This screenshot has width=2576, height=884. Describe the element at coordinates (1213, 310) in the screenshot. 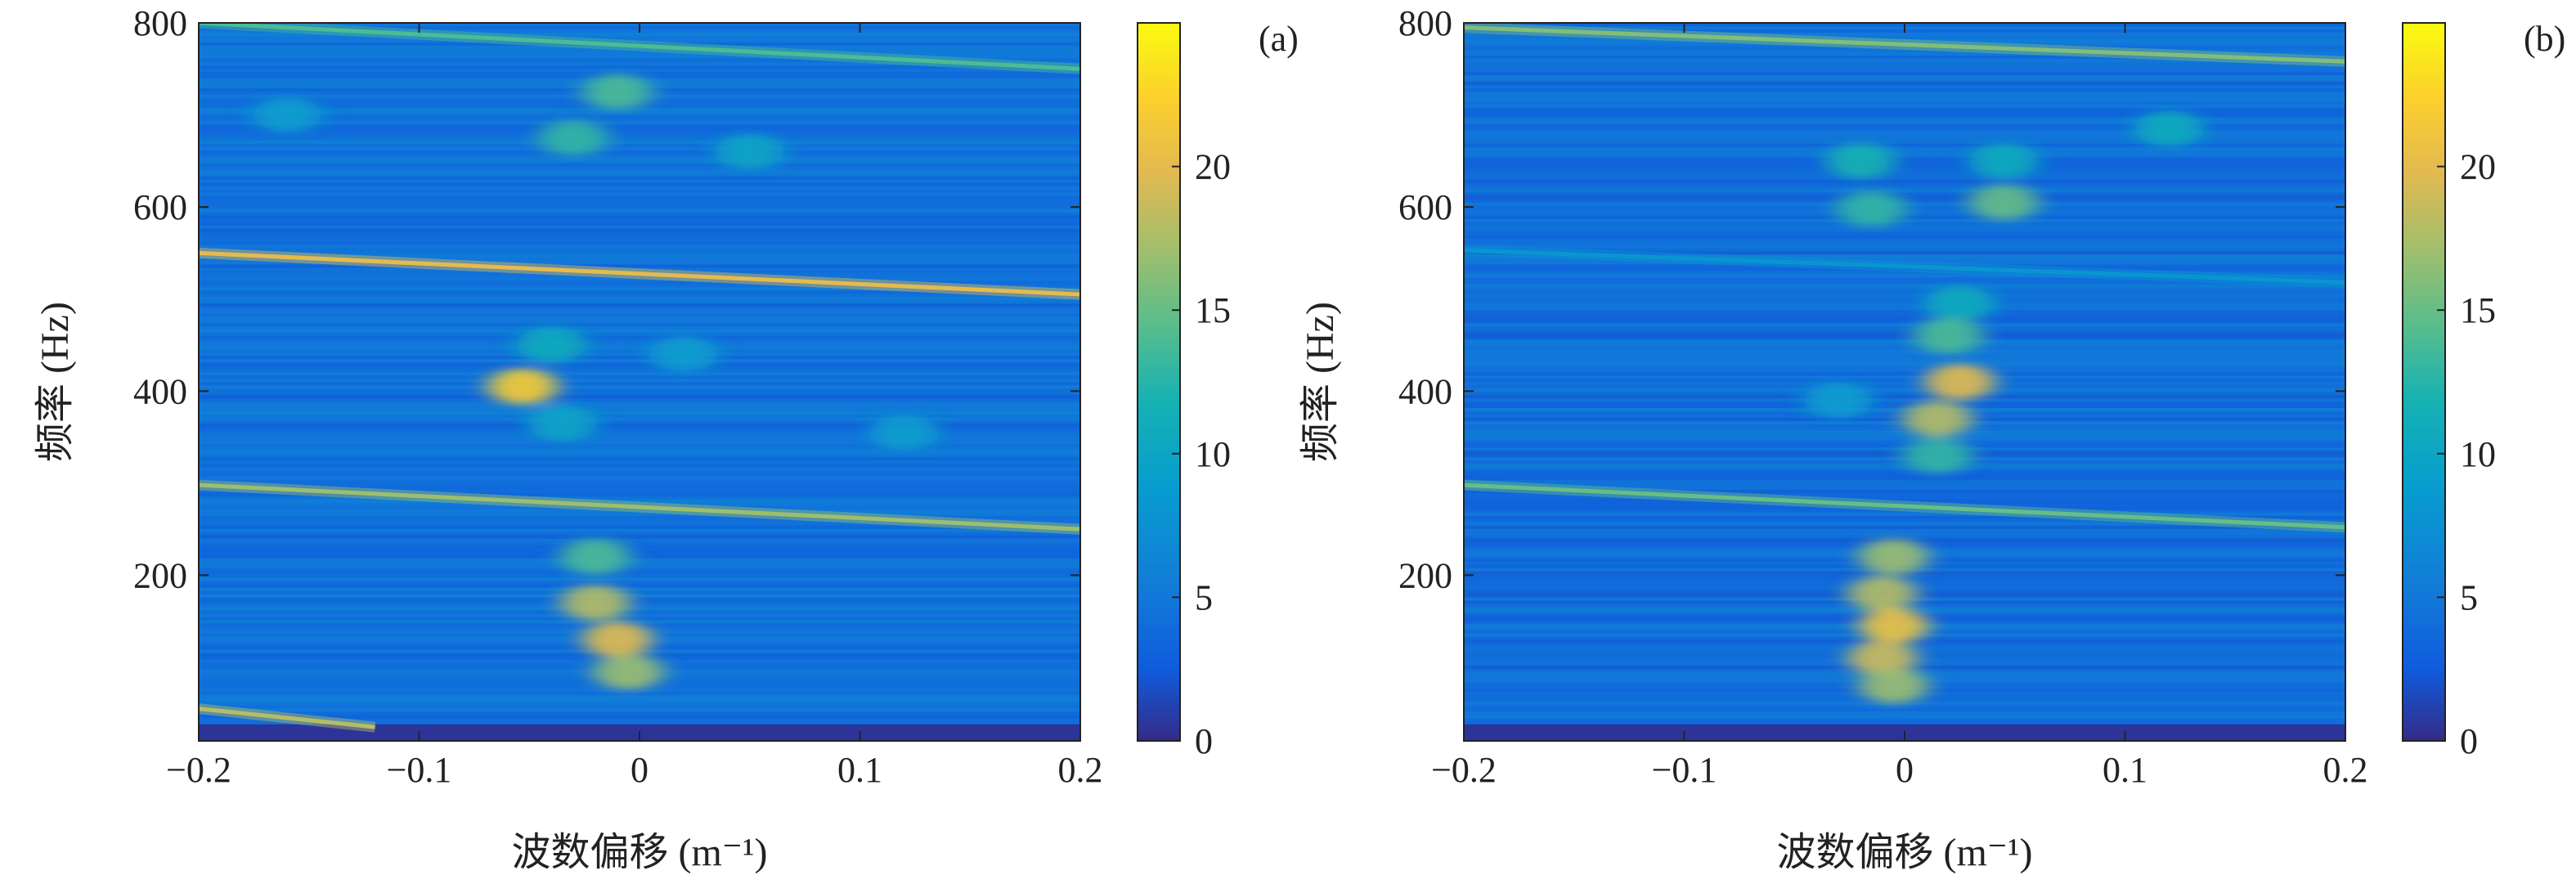

I see `colorbar-tick-label: 15` at that location.